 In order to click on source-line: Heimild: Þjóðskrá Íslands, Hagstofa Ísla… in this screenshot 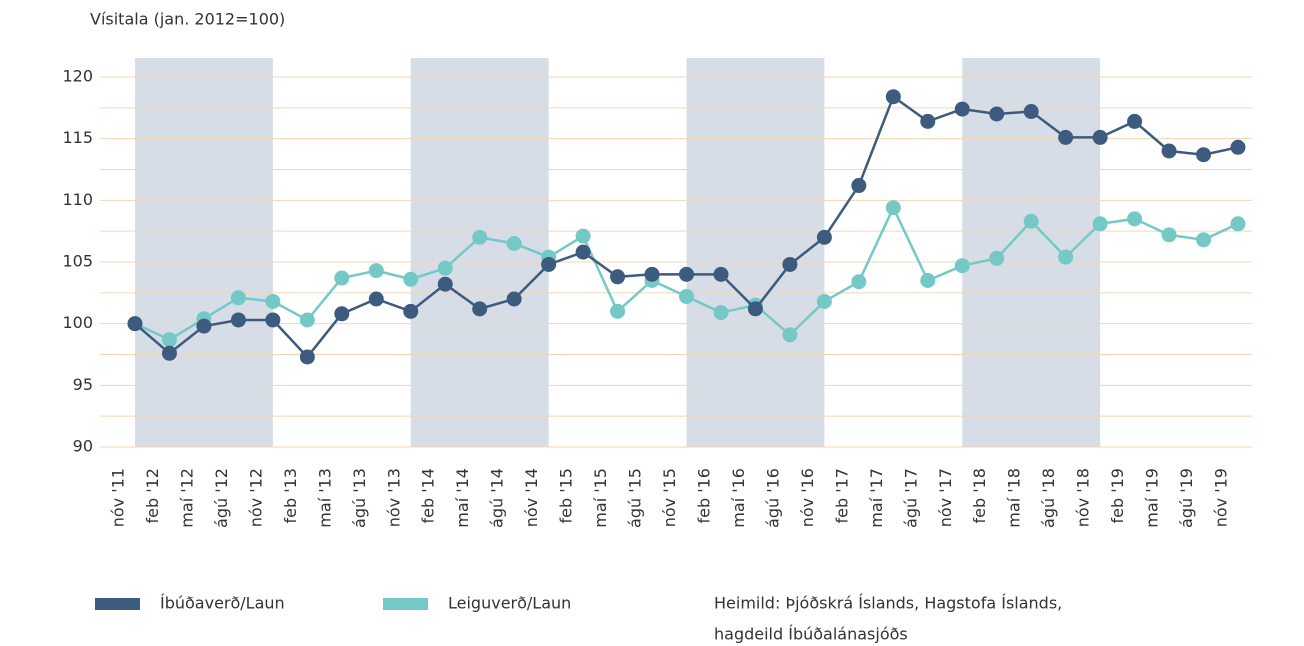, I will do `click(888, 603)`.